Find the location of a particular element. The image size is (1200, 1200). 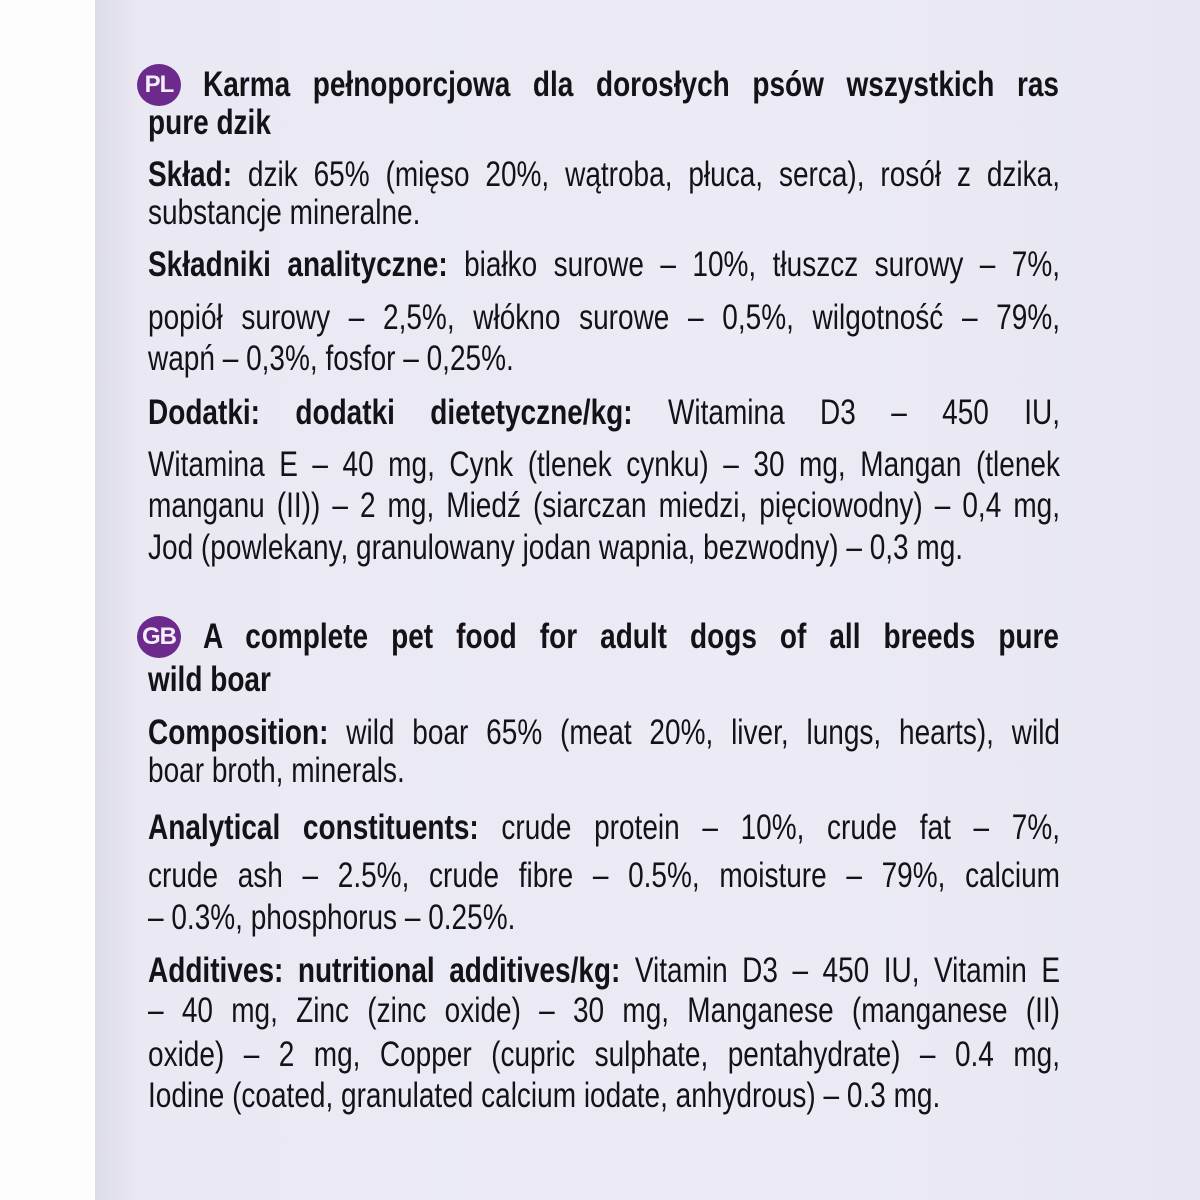

text-line: – 0.3%, phosphorus – 0.25%. is located at coordinates (604, 918).